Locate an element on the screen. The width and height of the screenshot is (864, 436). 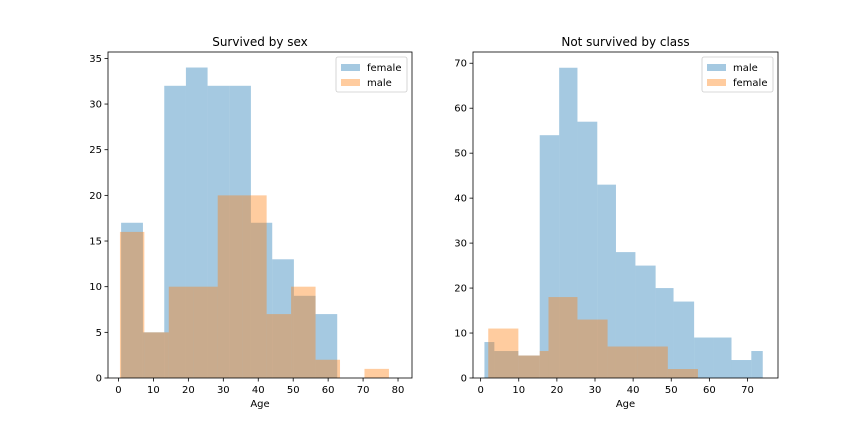
y-tick-label: 60 is located at coordinates (460, 109).